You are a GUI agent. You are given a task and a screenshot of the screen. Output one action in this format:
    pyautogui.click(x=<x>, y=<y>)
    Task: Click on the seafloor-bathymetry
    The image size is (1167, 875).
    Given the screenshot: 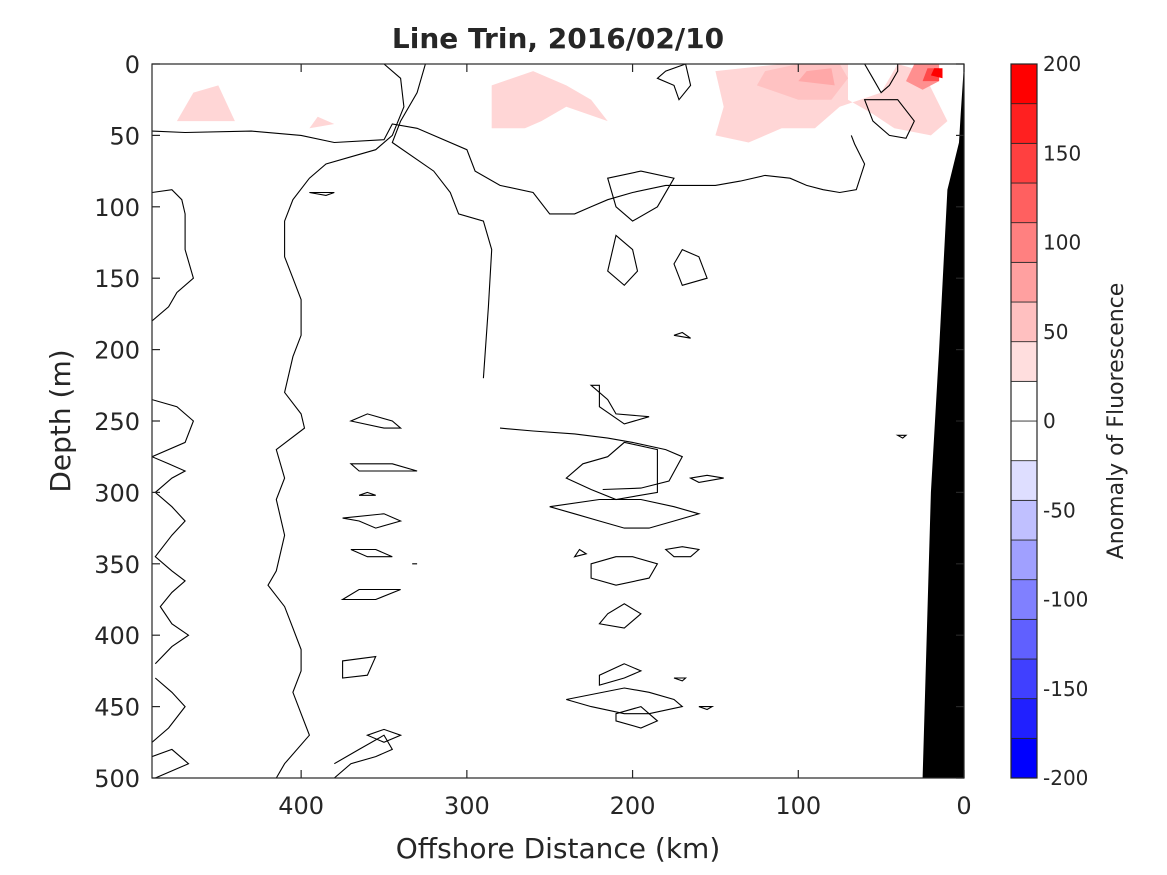 What is the action you would take?
    pyautogui.click(x=943, y=421)
    